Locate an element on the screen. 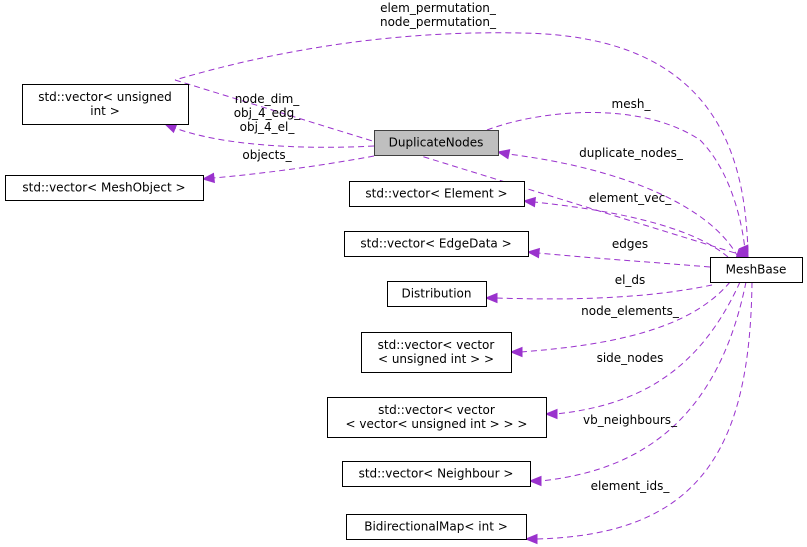 This screenshot has width=807, height=547. edge-mesh_base-to-distribution: el_ds is located at coordinates (598, 288).